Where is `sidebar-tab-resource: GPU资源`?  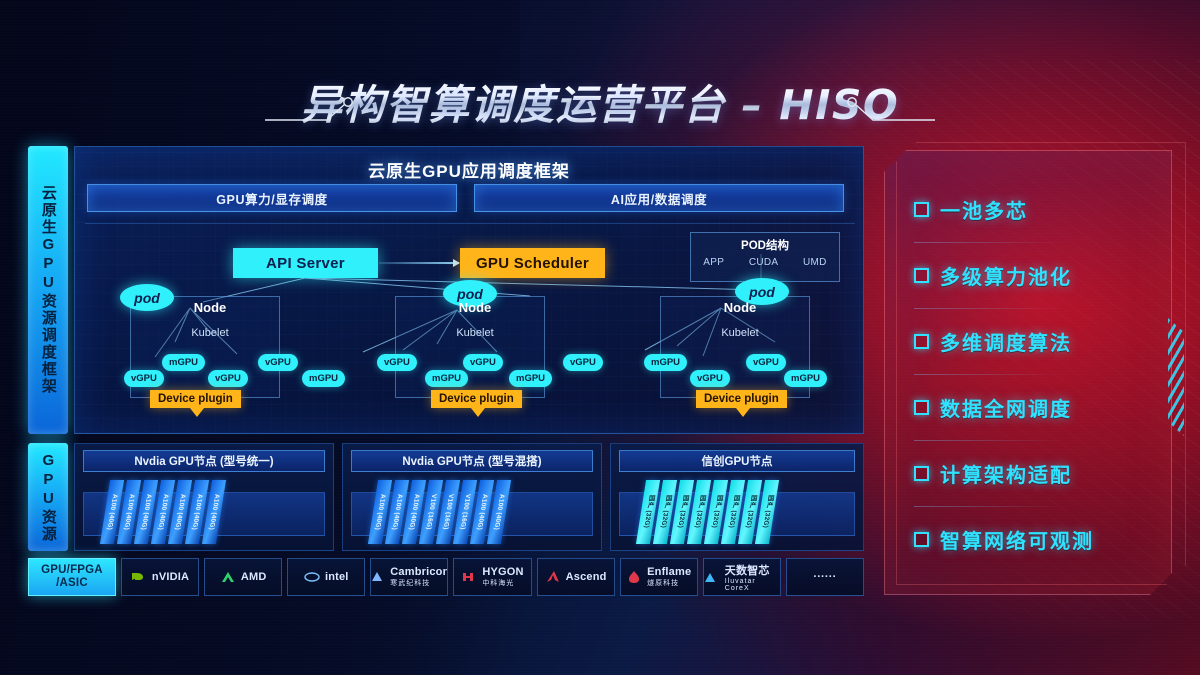 sidebar-tab-resource: GPU资源 is located at coordinates (48, 497).